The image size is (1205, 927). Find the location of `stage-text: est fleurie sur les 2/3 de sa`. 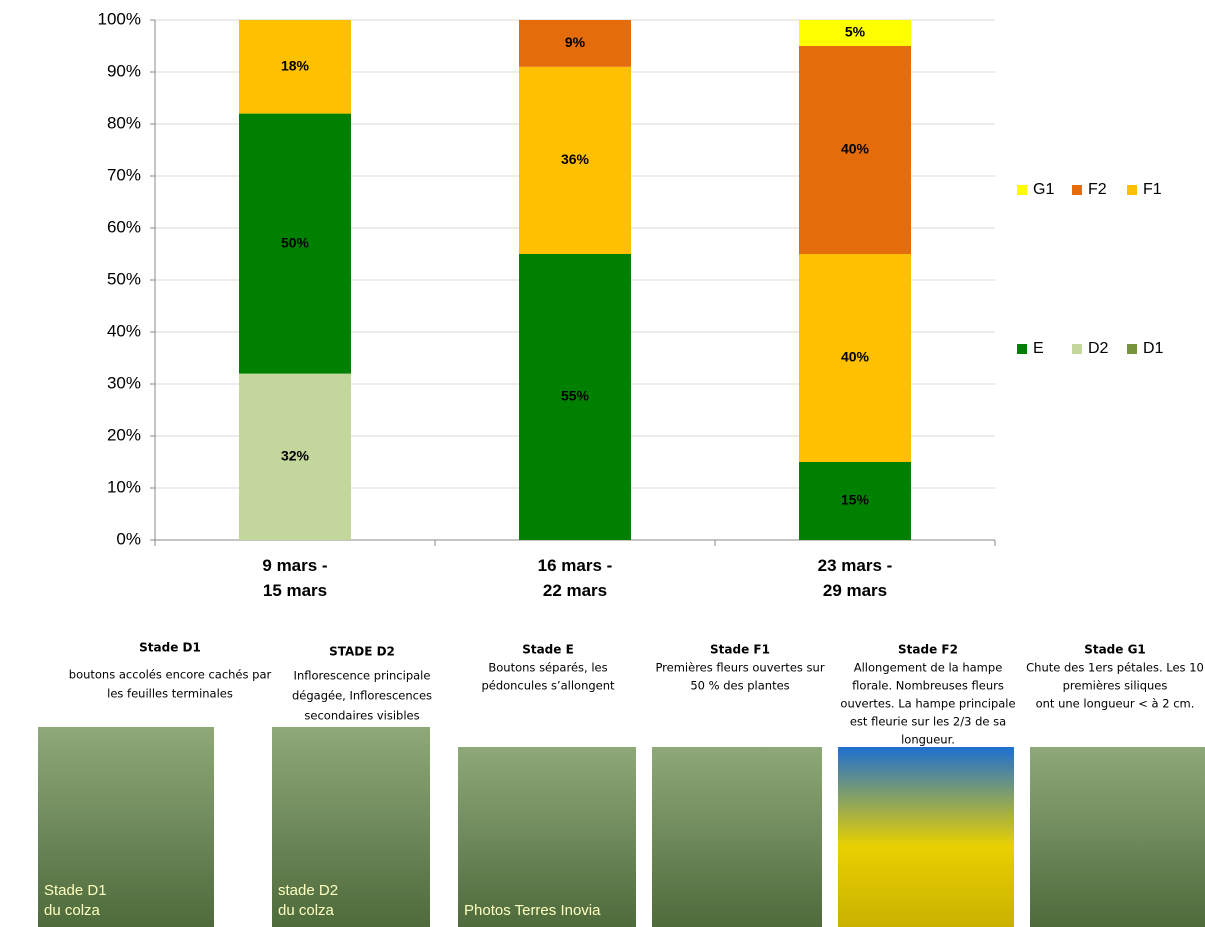

stage-text: est fleurie sur les 2/3 de sa is located at coordinates (928, 722).